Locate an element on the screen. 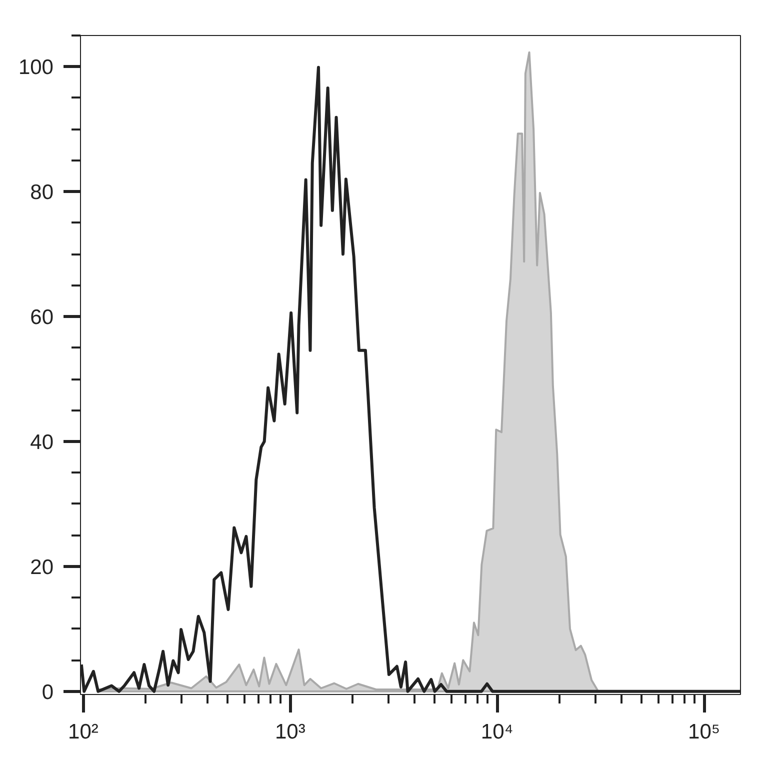 This screenshot has width=779, height=780. y-tick-label: 40 is located at coordinates (42, 442).